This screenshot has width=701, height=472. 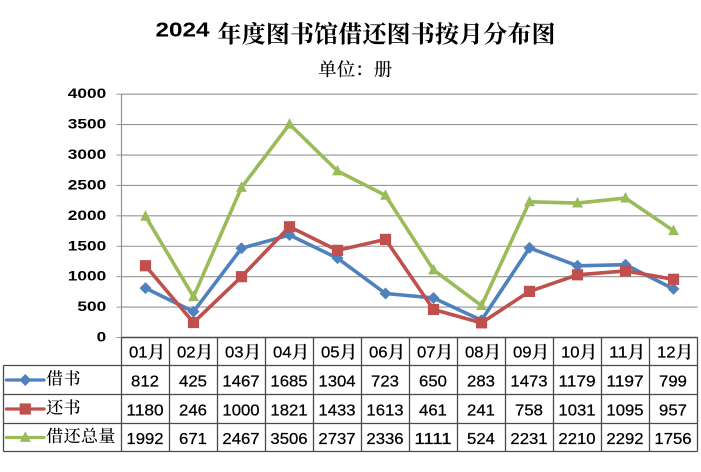 What do you see at coordinates (528, 381) in the screenshot?
I see `svg-text: 1473` at bounding box center [528, 381].